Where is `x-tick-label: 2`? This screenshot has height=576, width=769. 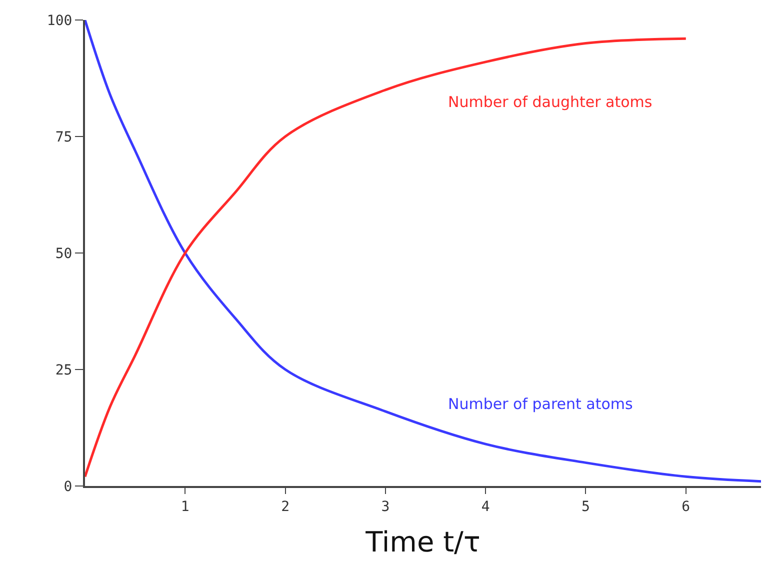
x-tick-label: 2 is located at coordinates (285, 506).